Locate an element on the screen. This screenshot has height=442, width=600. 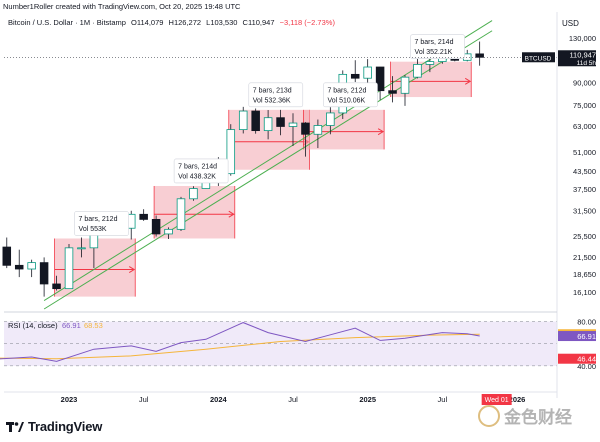
symbol-tag-bg is located at coordinates (538, 57).